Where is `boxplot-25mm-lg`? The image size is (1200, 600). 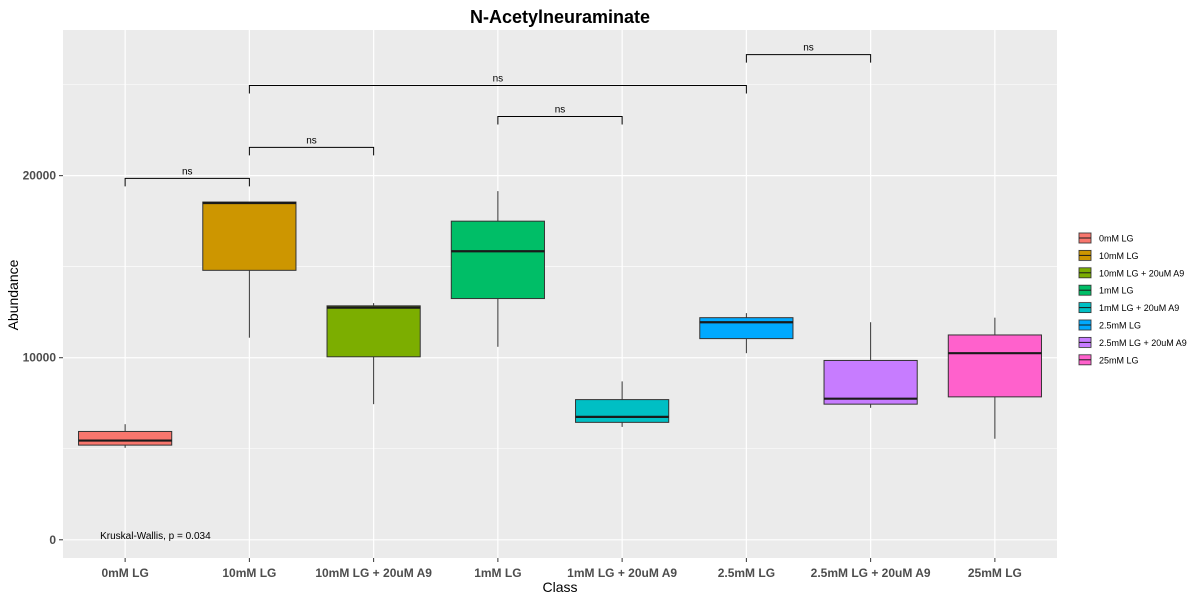
boxplot-25mm-lg is located at coordinates (994, 378).